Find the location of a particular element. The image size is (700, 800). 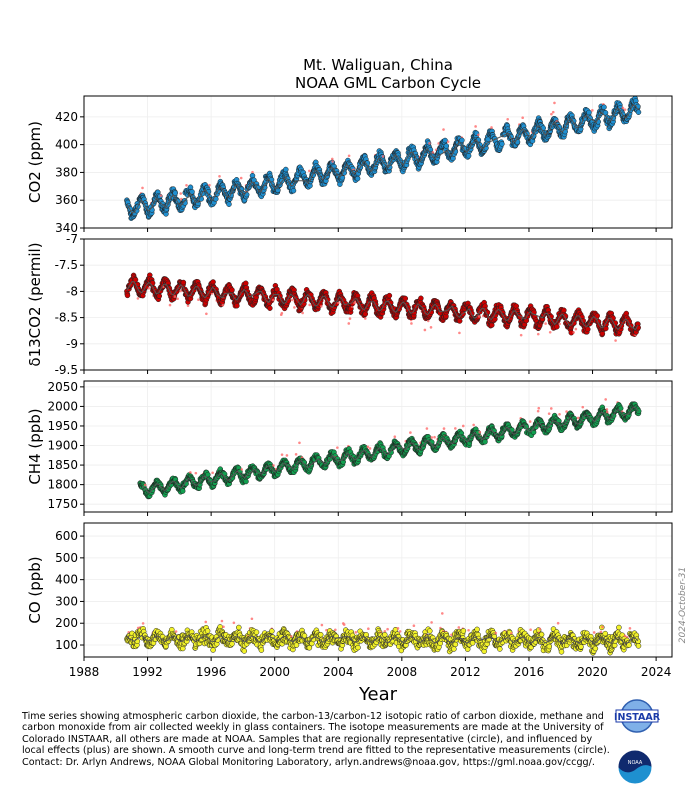

y-axis-label: CH4 (ppb) is located at coordinates (35, 446).